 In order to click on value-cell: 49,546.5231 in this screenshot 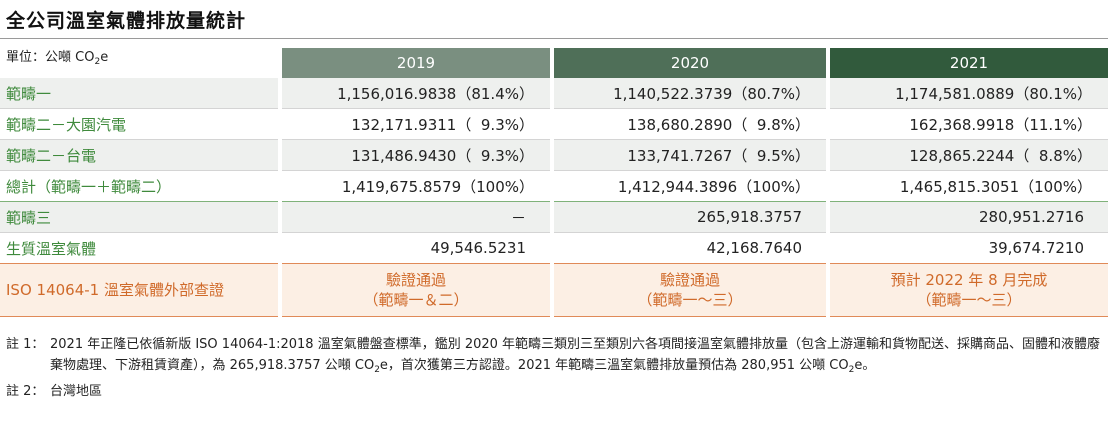, I will do `click(415, 248)`.